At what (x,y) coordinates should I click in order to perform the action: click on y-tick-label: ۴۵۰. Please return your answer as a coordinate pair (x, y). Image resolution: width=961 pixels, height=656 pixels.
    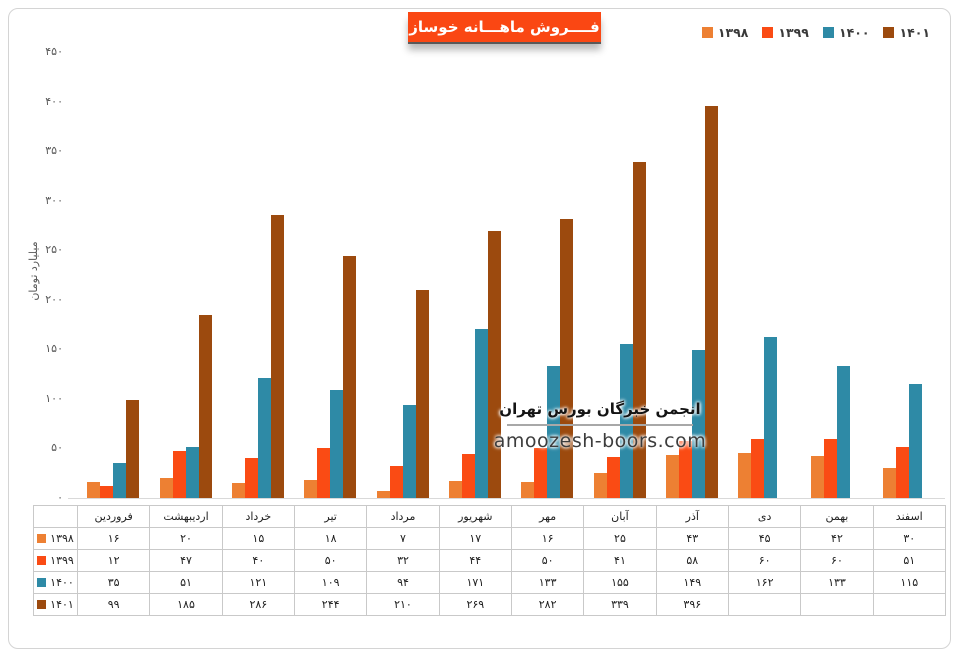
    Looking at the image, I should click on (54, 51).